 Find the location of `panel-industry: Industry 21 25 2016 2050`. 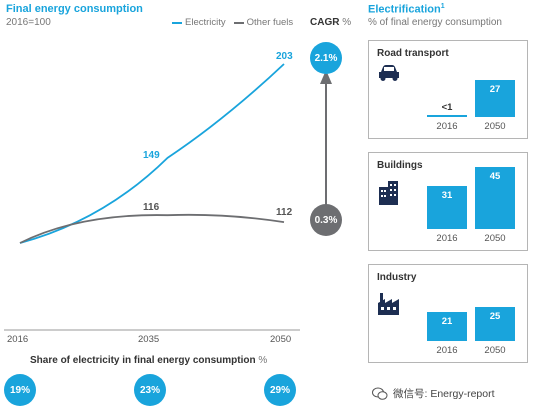

panel-industry: Industry 21 25 2016 2050 is located at coordinates (448, 313).